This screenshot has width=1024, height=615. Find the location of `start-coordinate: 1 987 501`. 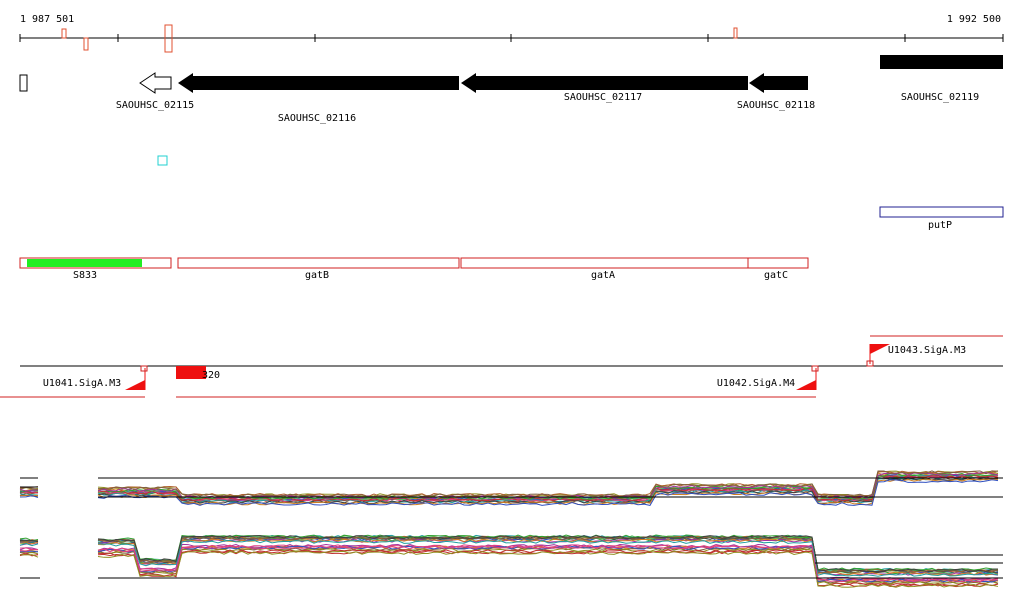

start-coordinate: 1 987 501 is located at coordinates (47, 19).